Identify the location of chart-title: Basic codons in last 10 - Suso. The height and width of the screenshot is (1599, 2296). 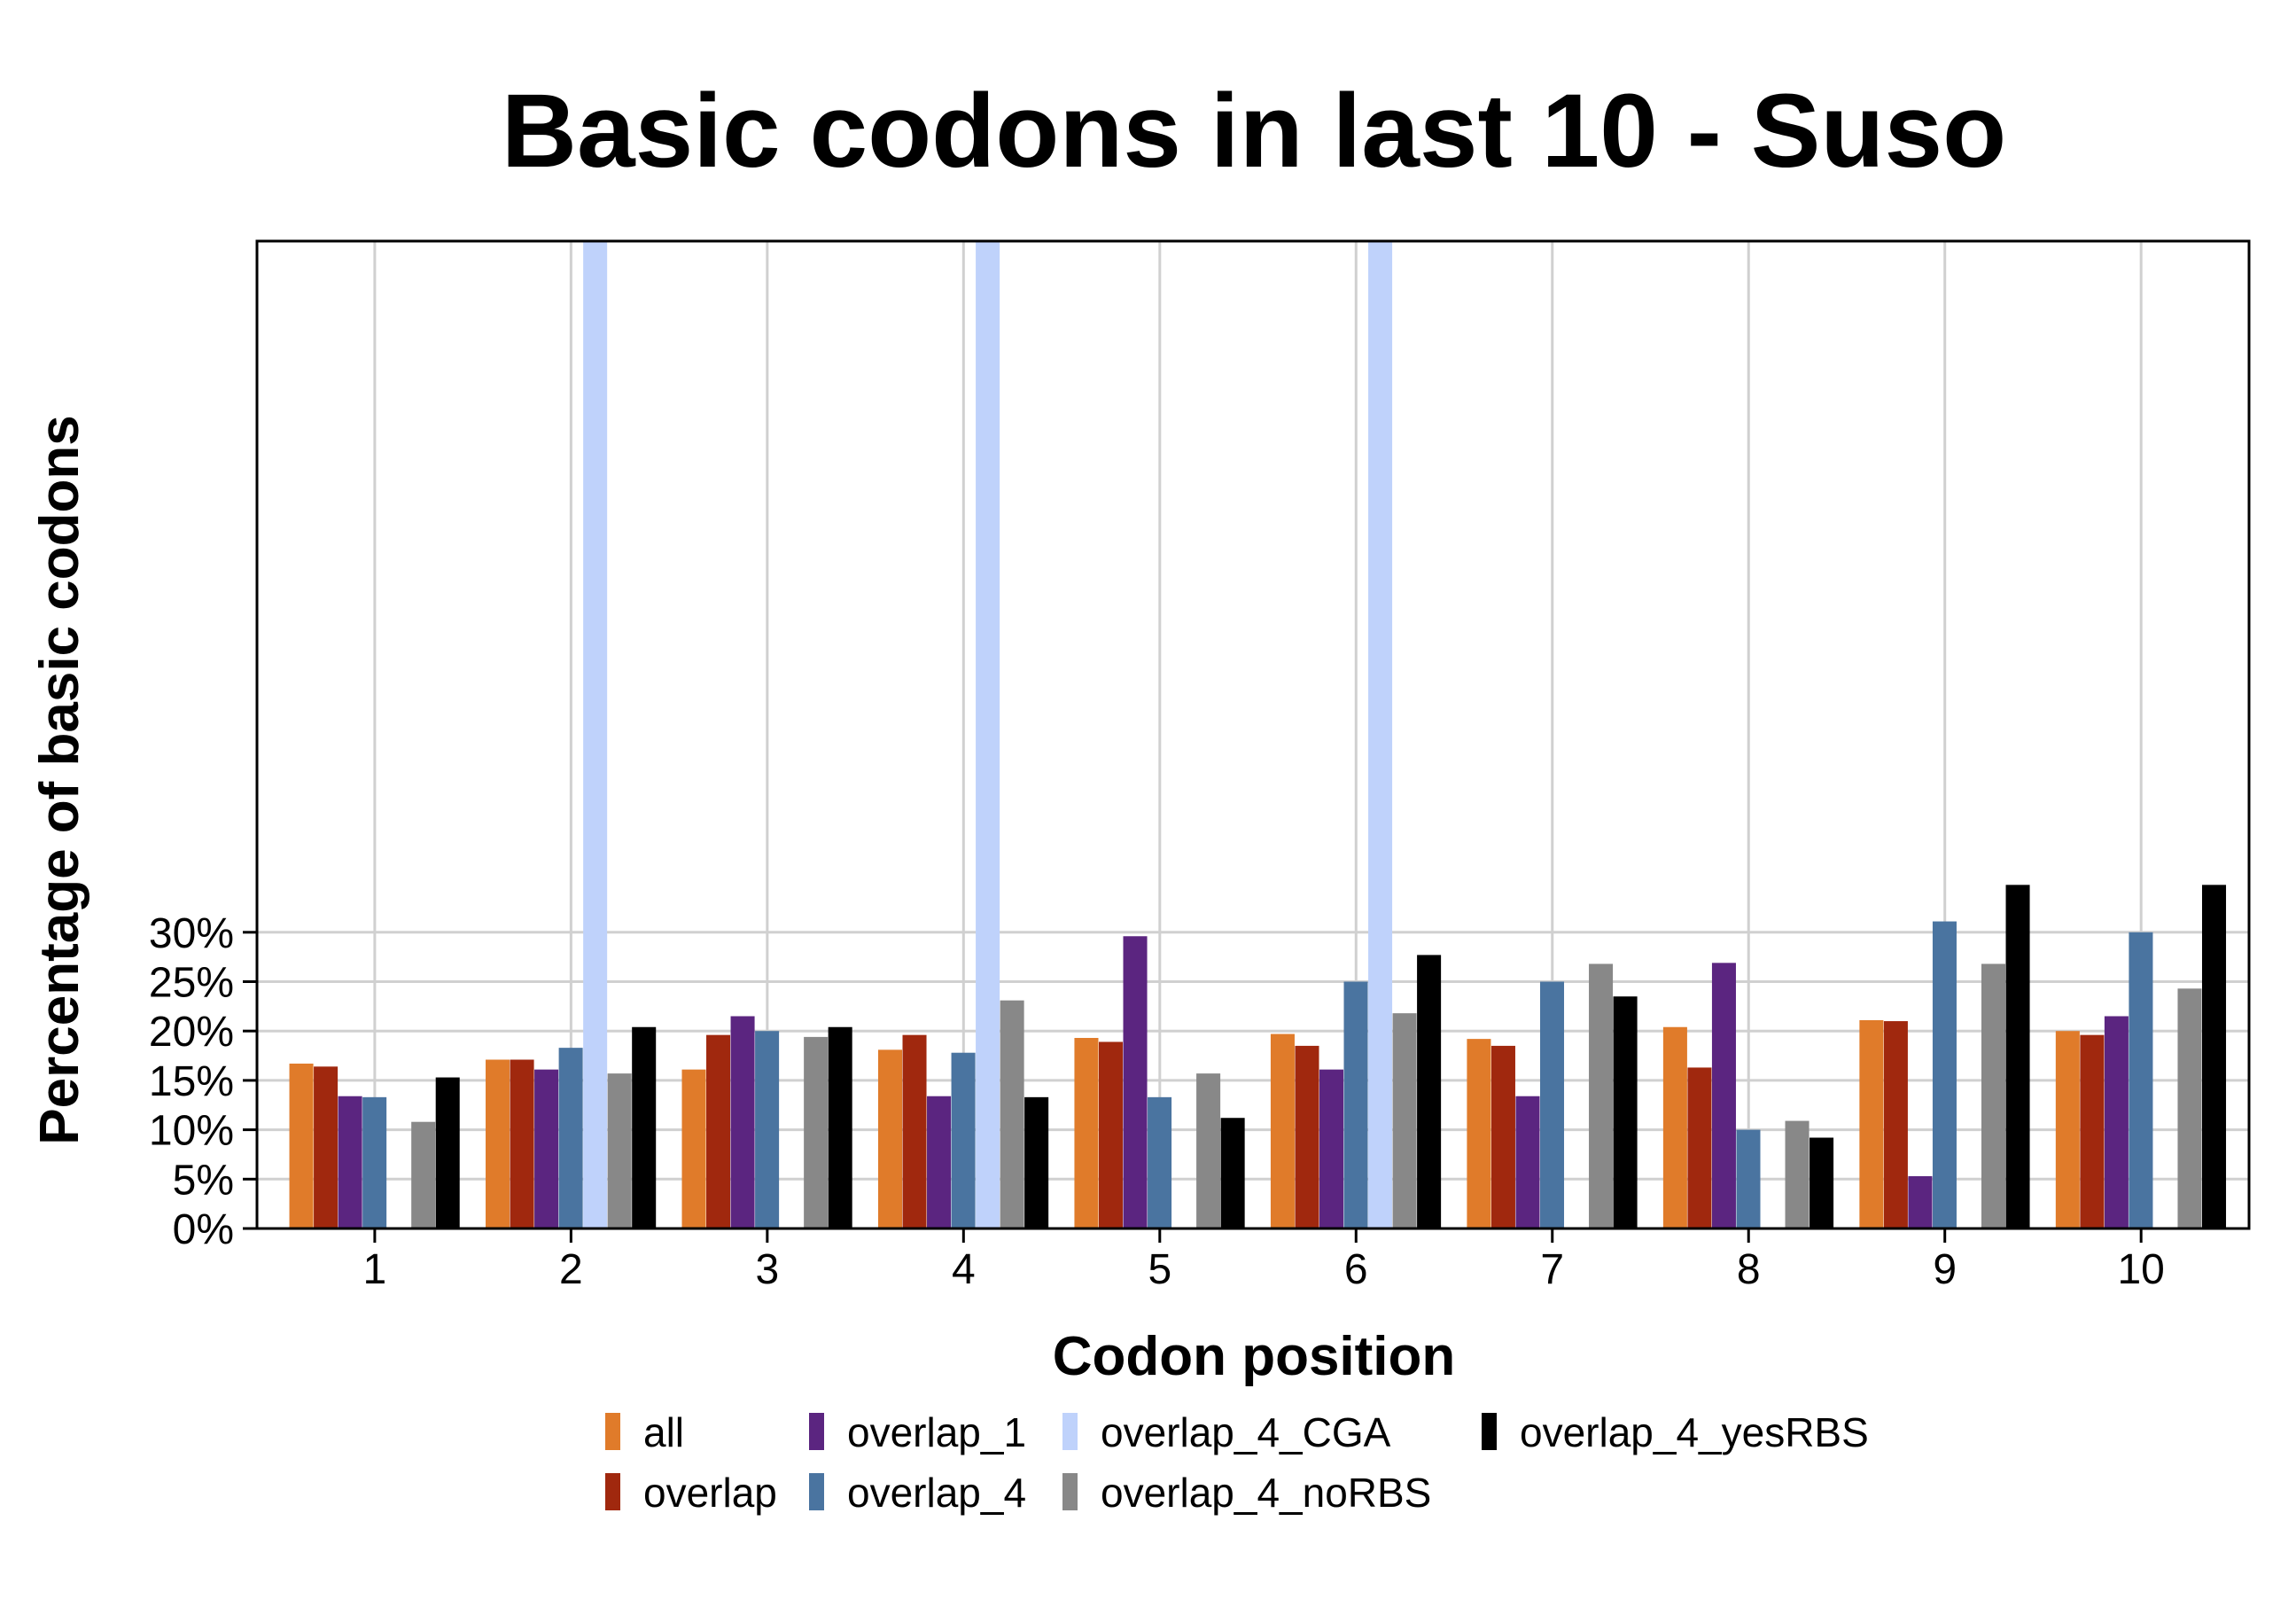
(1254, 131).